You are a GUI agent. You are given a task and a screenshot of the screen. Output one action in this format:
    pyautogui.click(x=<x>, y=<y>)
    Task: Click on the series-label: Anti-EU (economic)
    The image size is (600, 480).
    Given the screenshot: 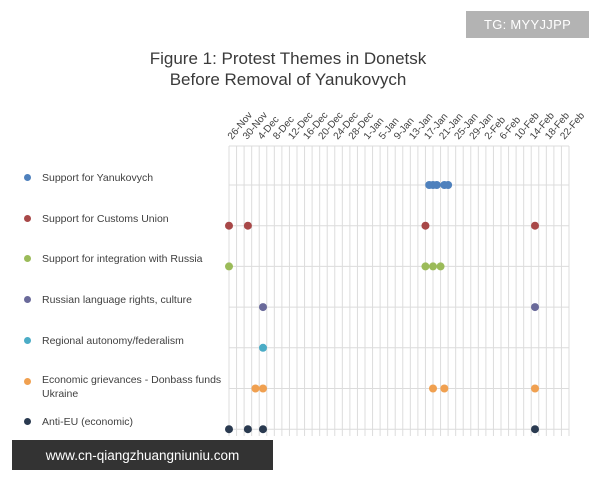 What is the action you would take?
    pyautogui.click(x=88, y=422)
    